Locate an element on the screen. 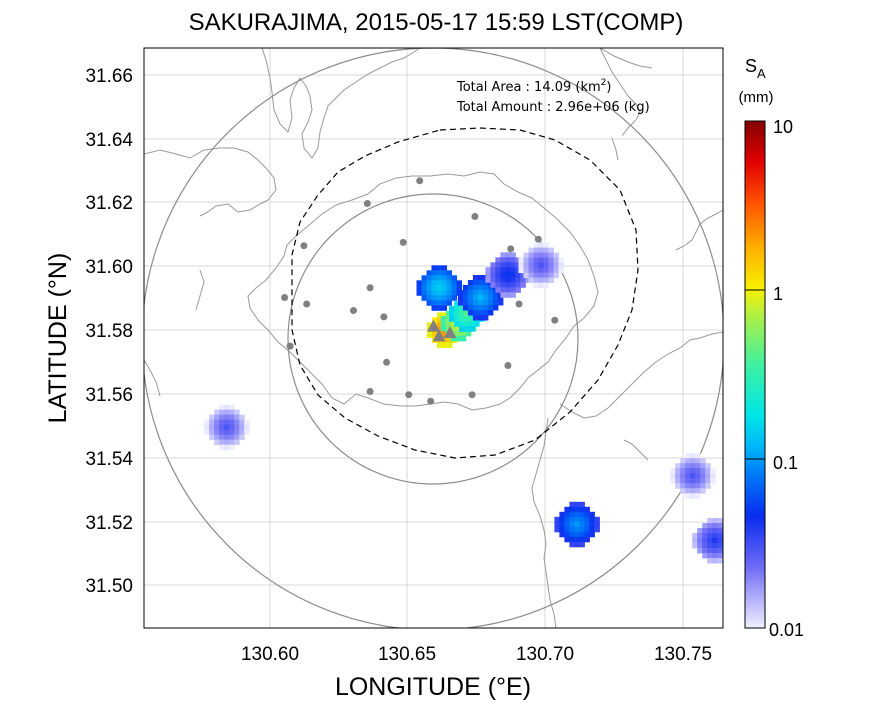 Image resolution: width=875 pixels, height=723 pixels. colorbar-tick-label: 0.1 is located at coordinates (785, 463).